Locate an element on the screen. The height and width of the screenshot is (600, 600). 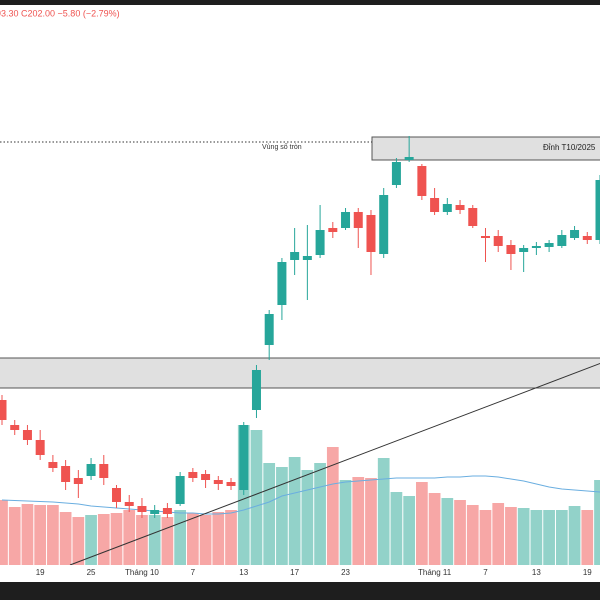
ohlc-header: 93.30 C202.00 −5.80 (−2.79%) is located at coordinates (60, 13).